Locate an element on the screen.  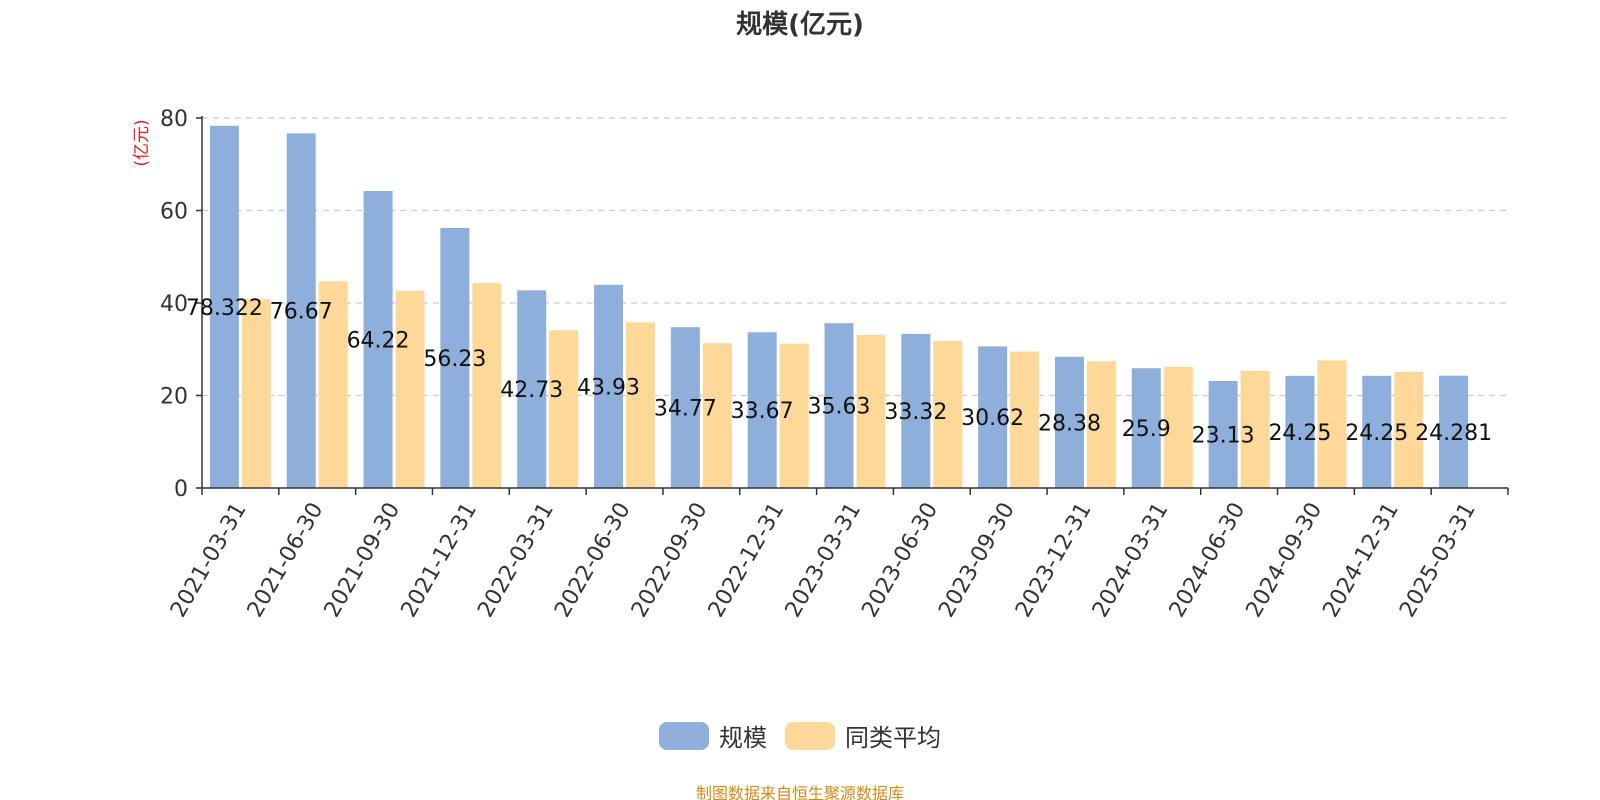
x-tick-label: 2023-06-30 is located at coordinates (900, 560).